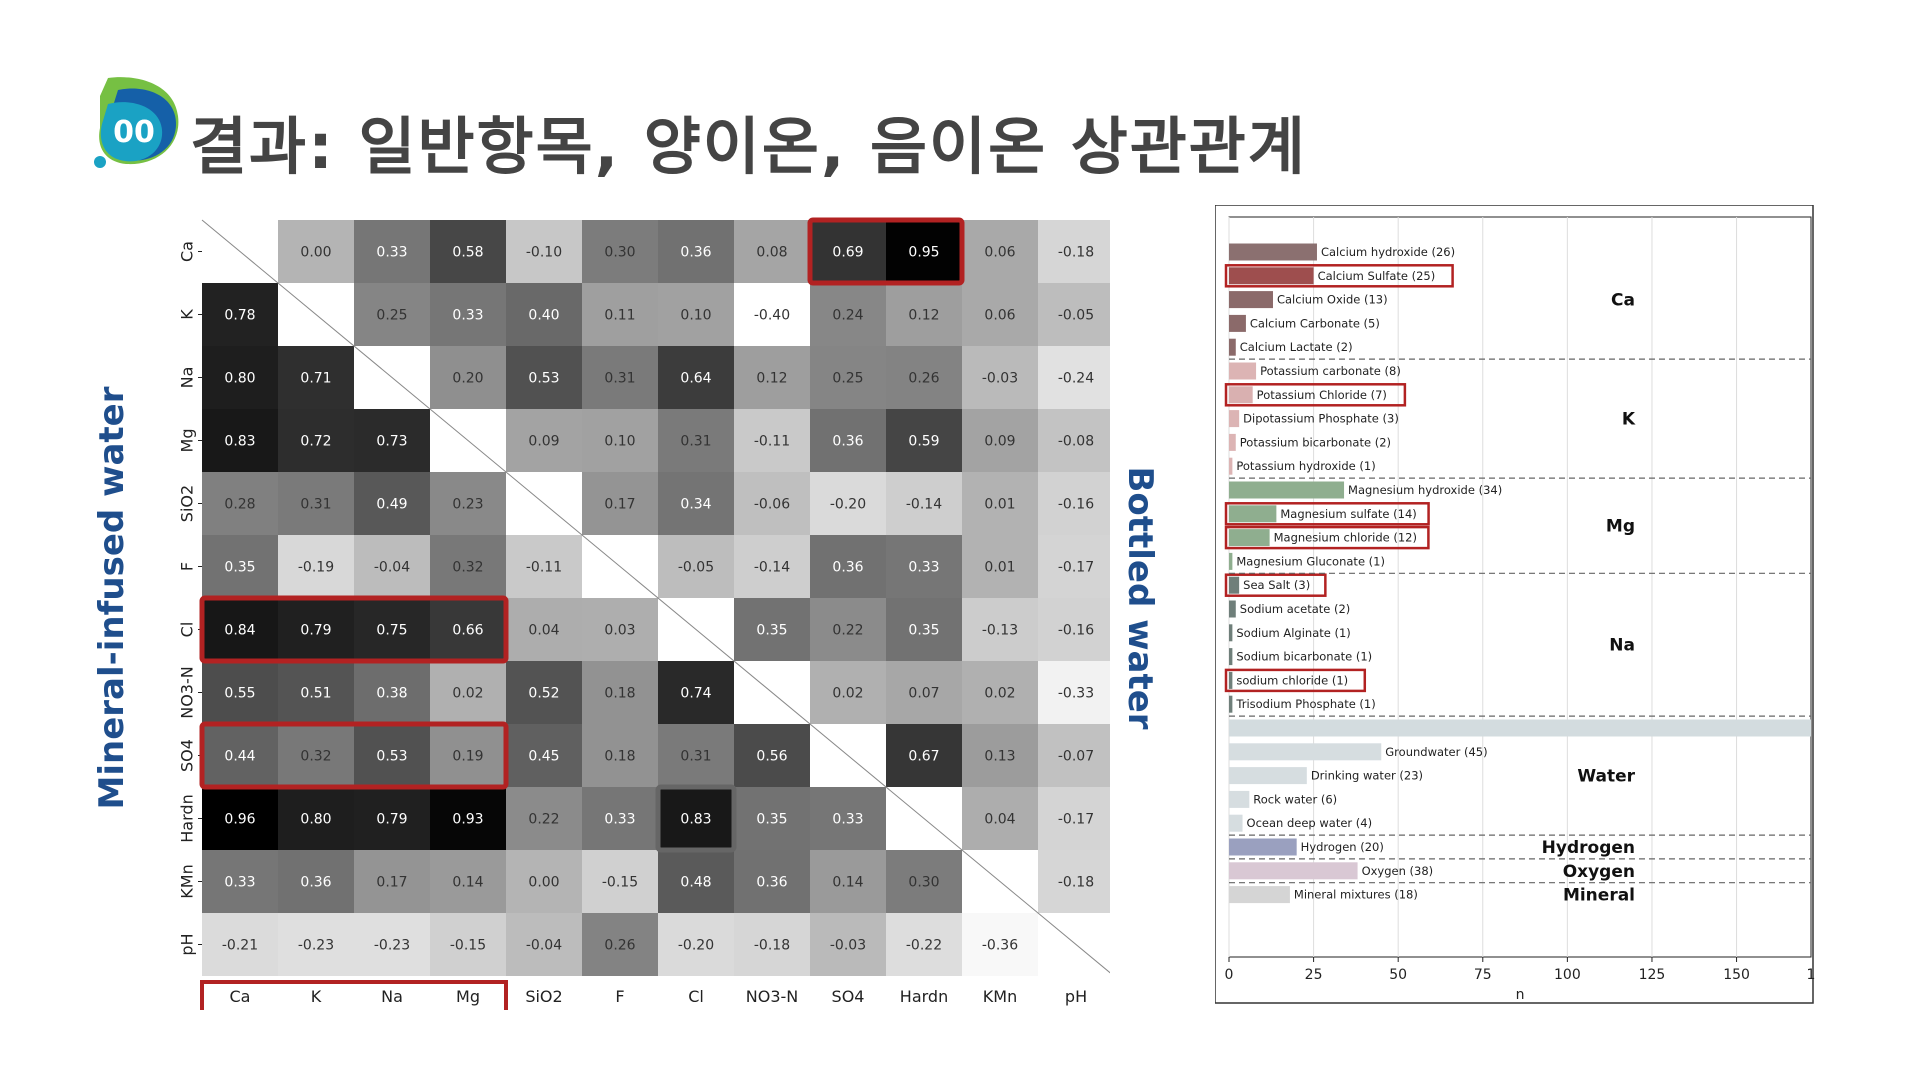  I want to click on x-tick-label: 100, so click(1567, 975).